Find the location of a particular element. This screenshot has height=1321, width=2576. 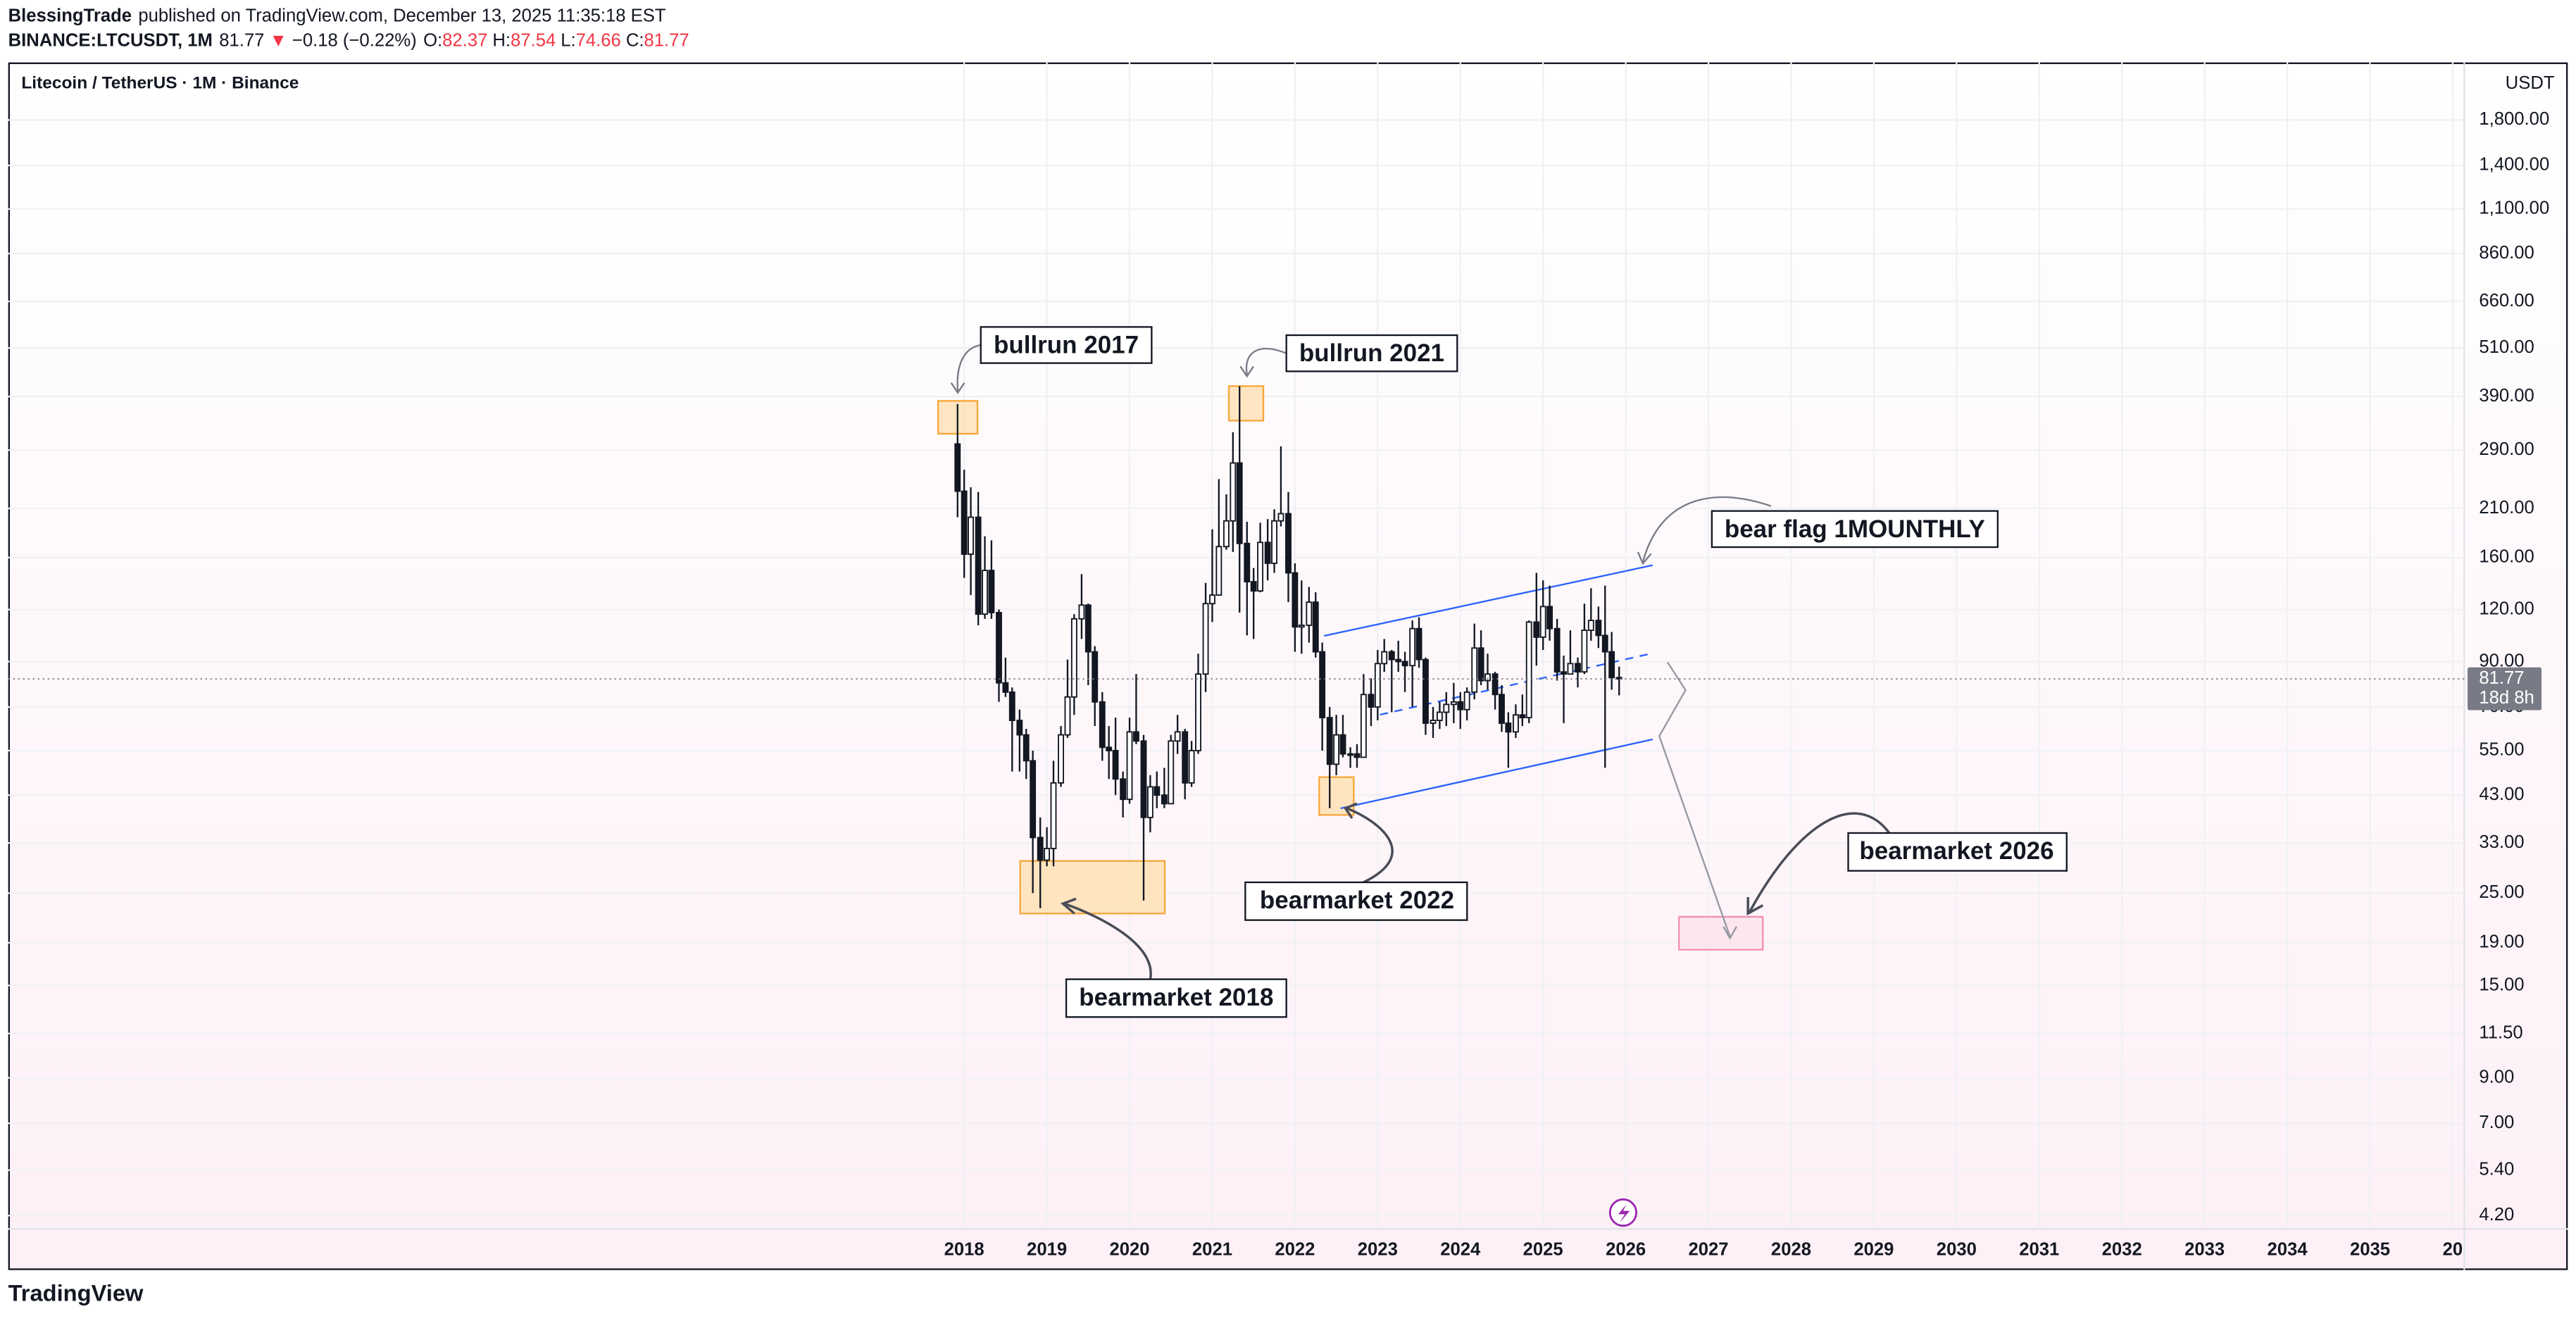

ohlc-label: L: is located at coordinates (568, 40).